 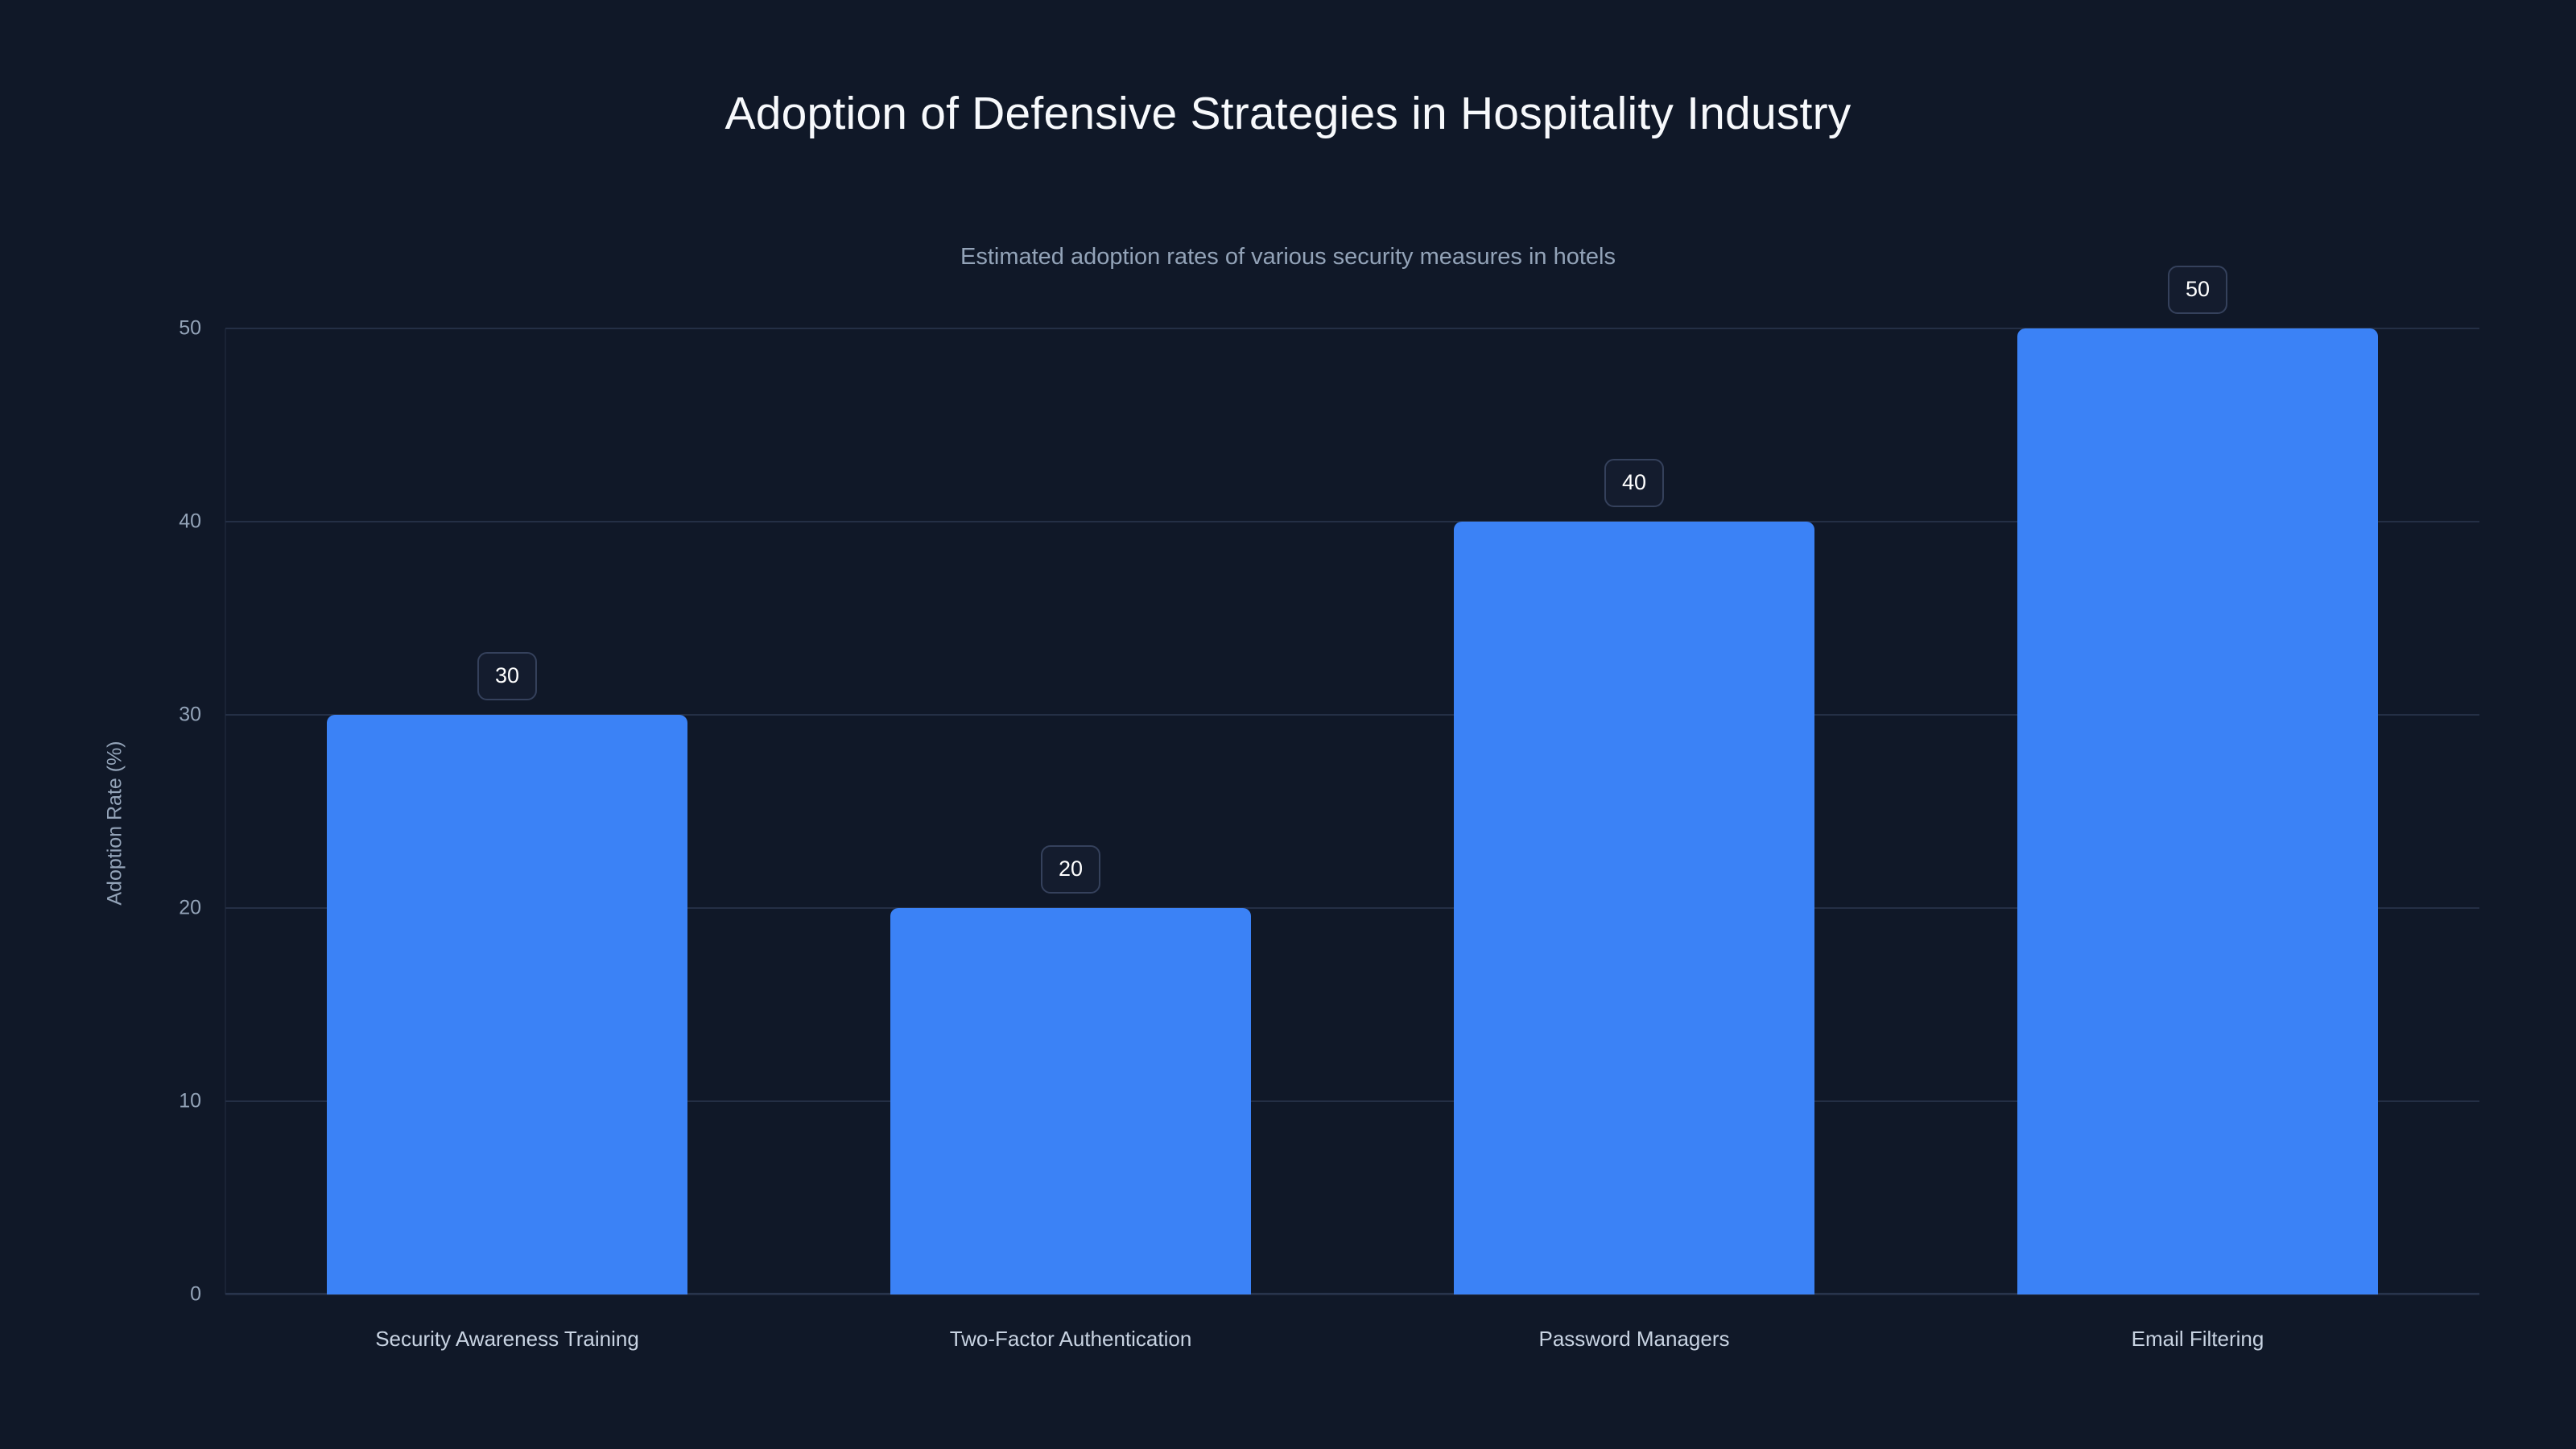 I want to click on bar-value-label: 40, so click(x=1634, y=483).